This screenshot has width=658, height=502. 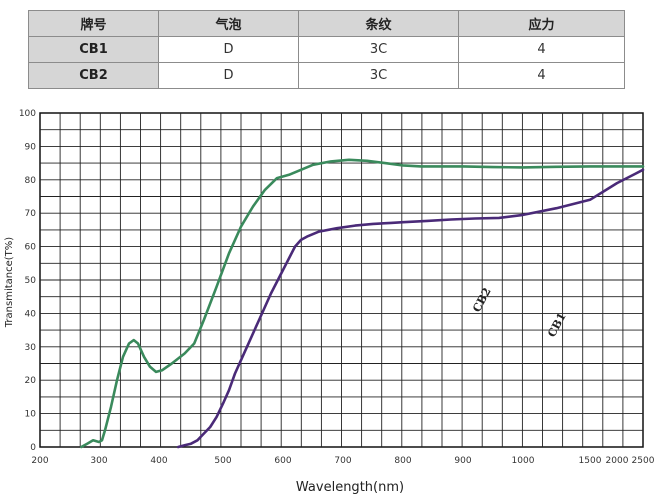 I want to click on x-tick-label: 200, so click(x=39, y=461).